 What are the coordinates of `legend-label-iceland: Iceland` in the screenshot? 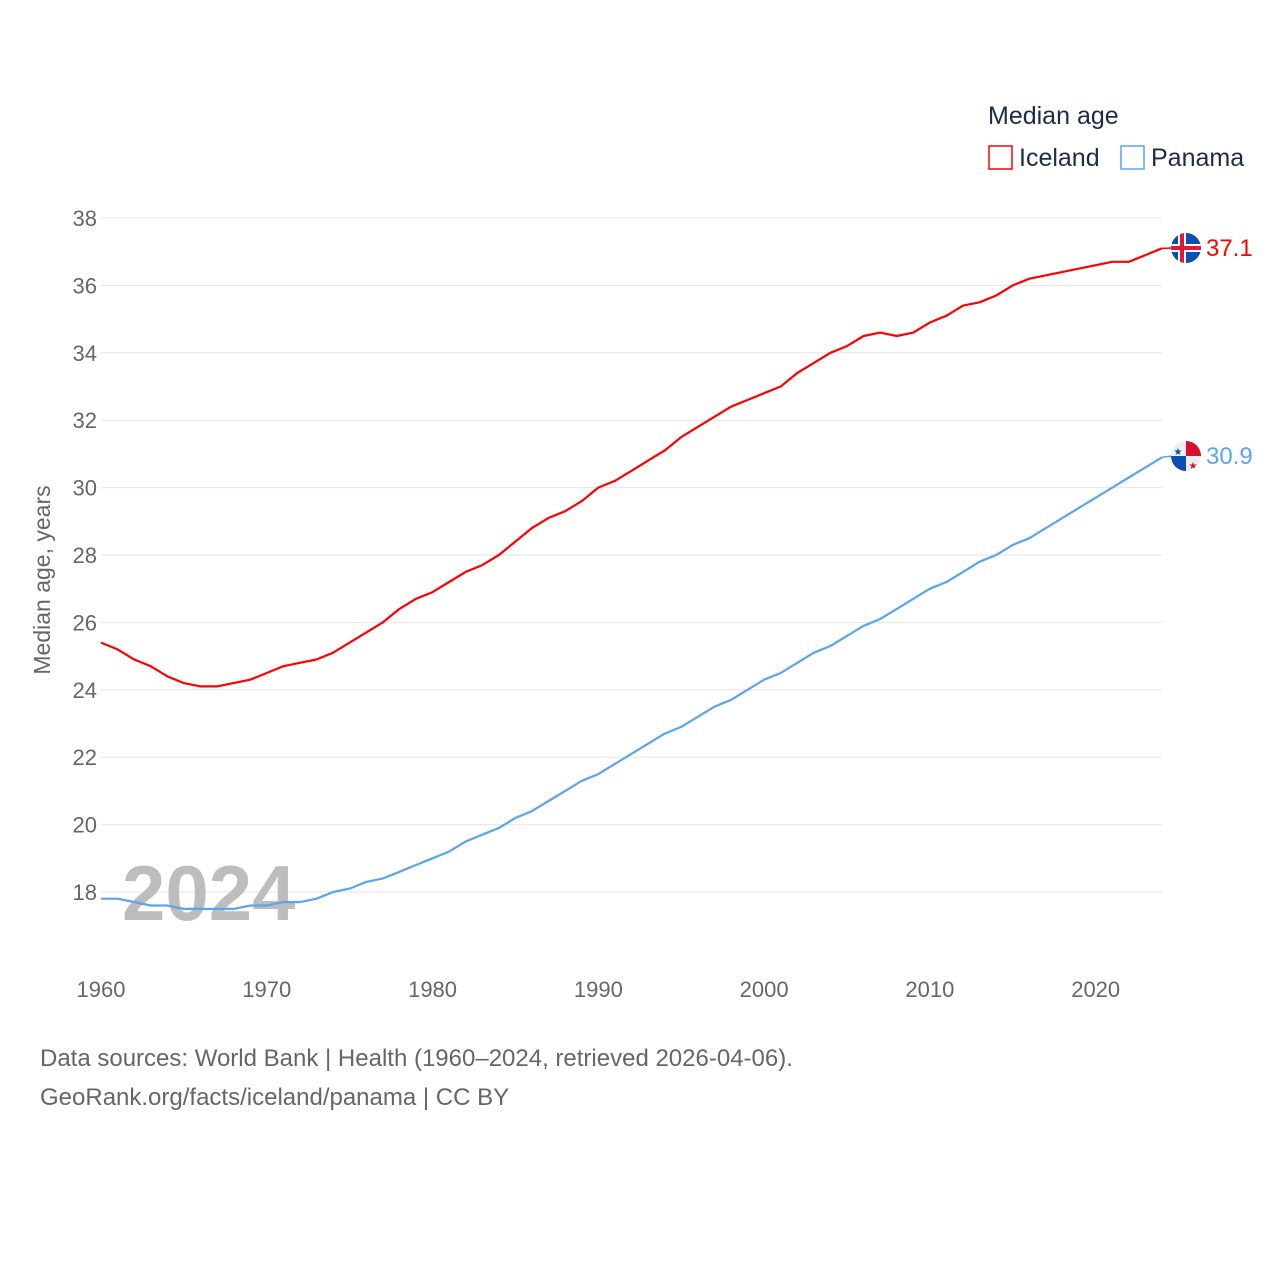 It's located at (1059, 158).